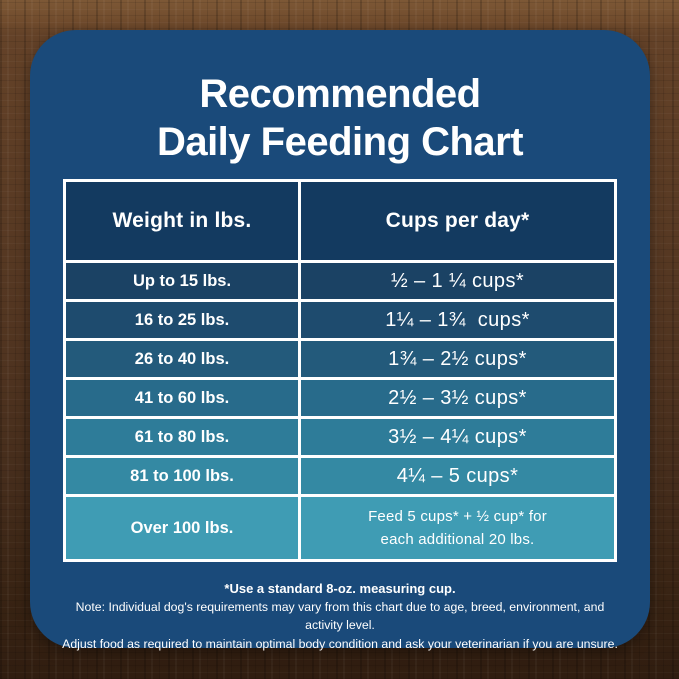  I want to click on cups-cell: 1¼ – 1¾ cups*, so click(457, 320).